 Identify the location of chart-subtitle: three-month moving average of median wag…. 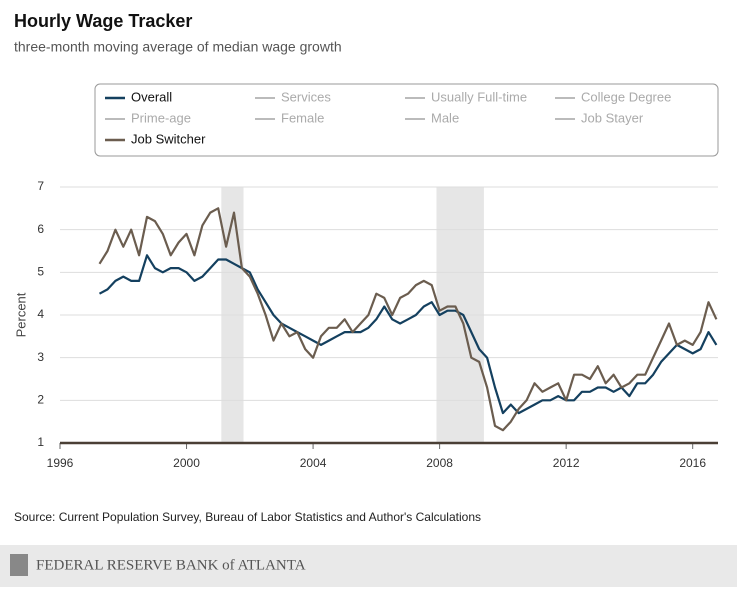
(178, 47).